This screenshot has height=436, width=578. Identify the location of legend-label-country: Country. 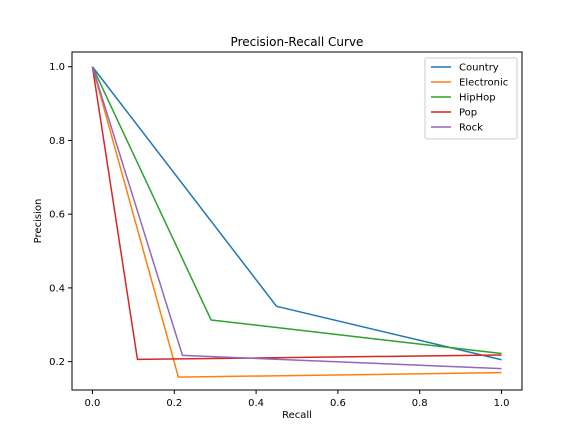
(479, 68).